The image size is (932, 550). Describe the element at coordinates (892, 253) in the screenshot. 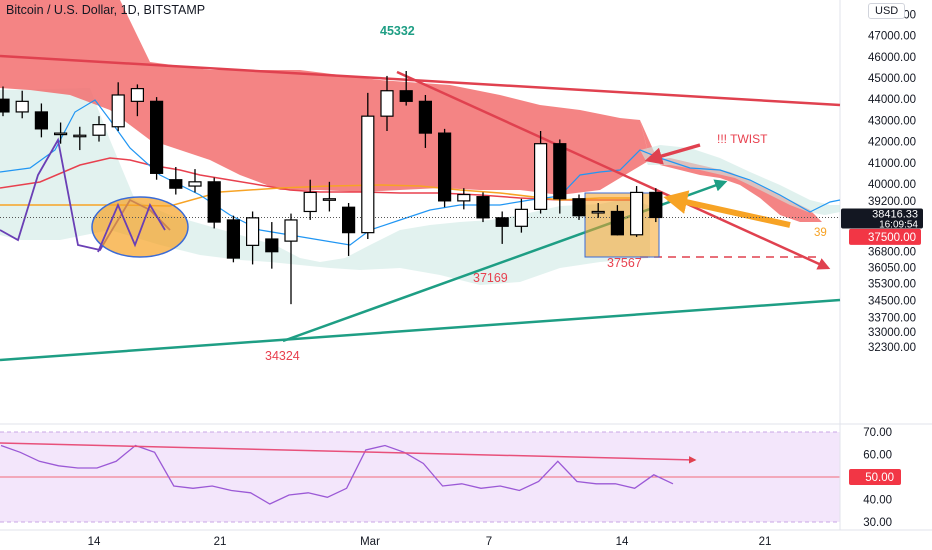

I see `price-tick-label: 36800.00` at that location.